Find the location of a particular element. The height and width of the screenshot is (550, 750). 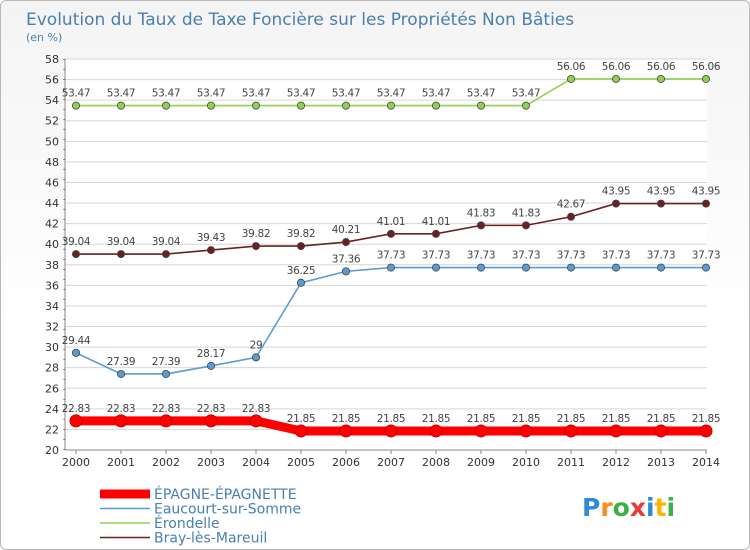

data-label: 39.04 is located at coordinates (166, 242).